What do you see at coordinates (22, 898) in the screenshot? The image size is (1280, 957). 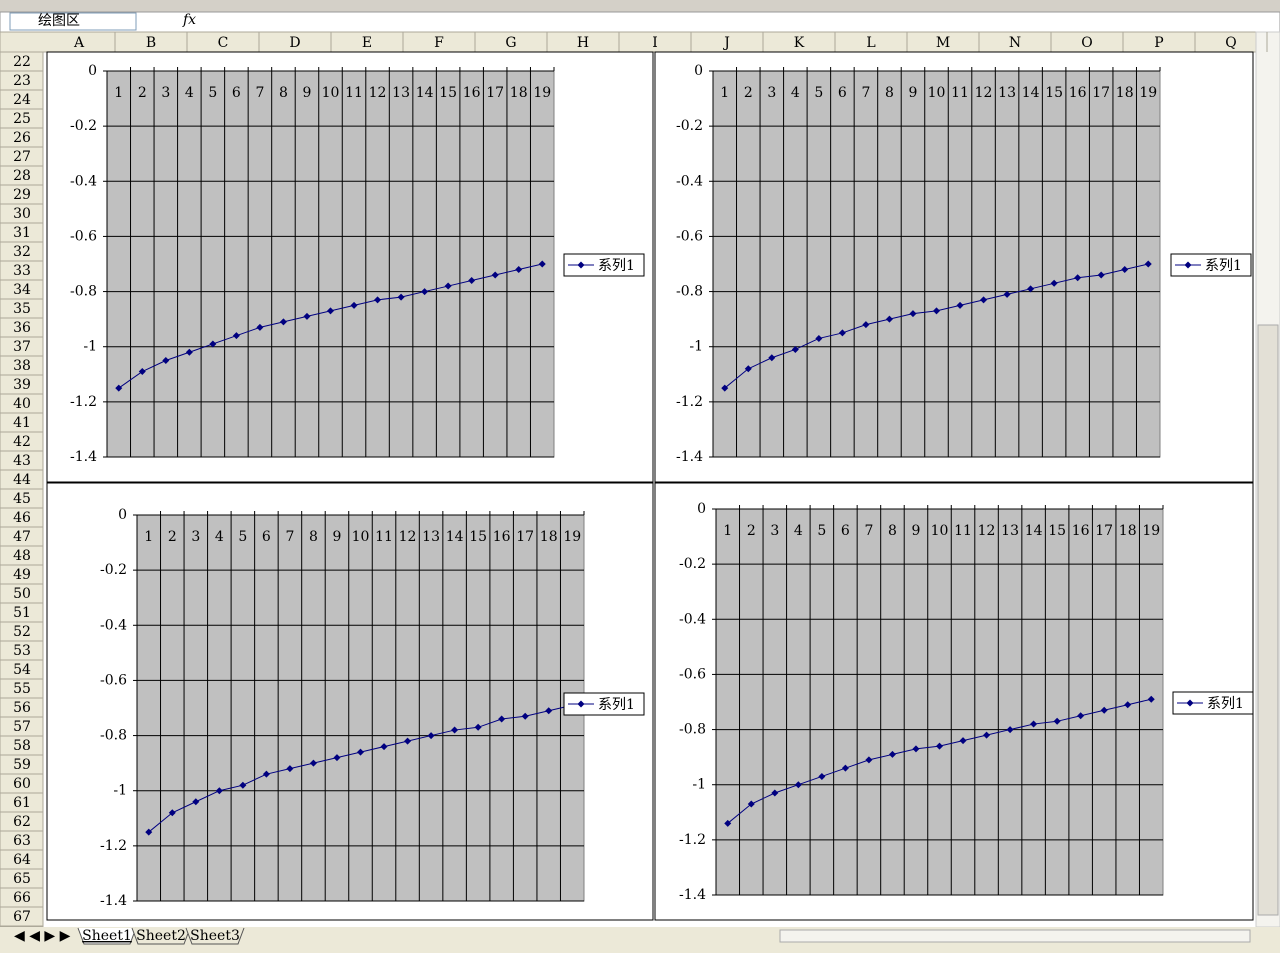 I see `row-header: 66` at bounding box center [22, 898].